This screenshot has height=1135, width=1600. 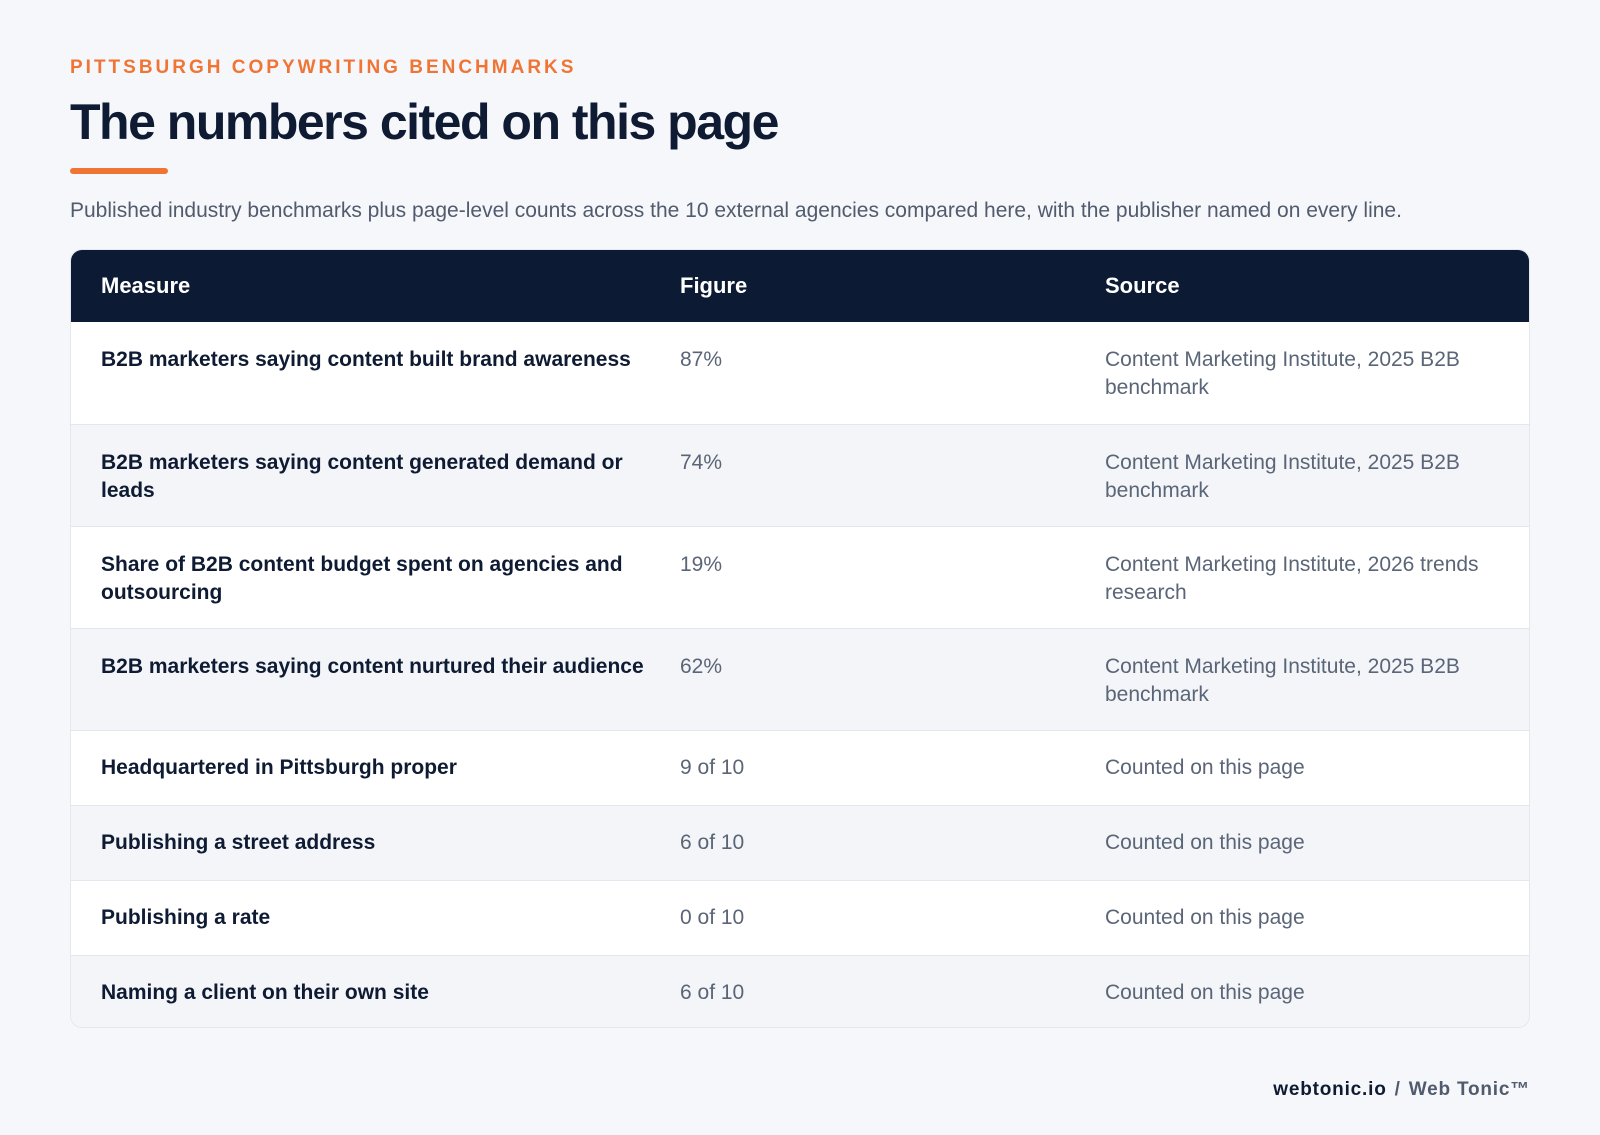 I want to click on figure-cell: 62%, so click(x=701, y=666).